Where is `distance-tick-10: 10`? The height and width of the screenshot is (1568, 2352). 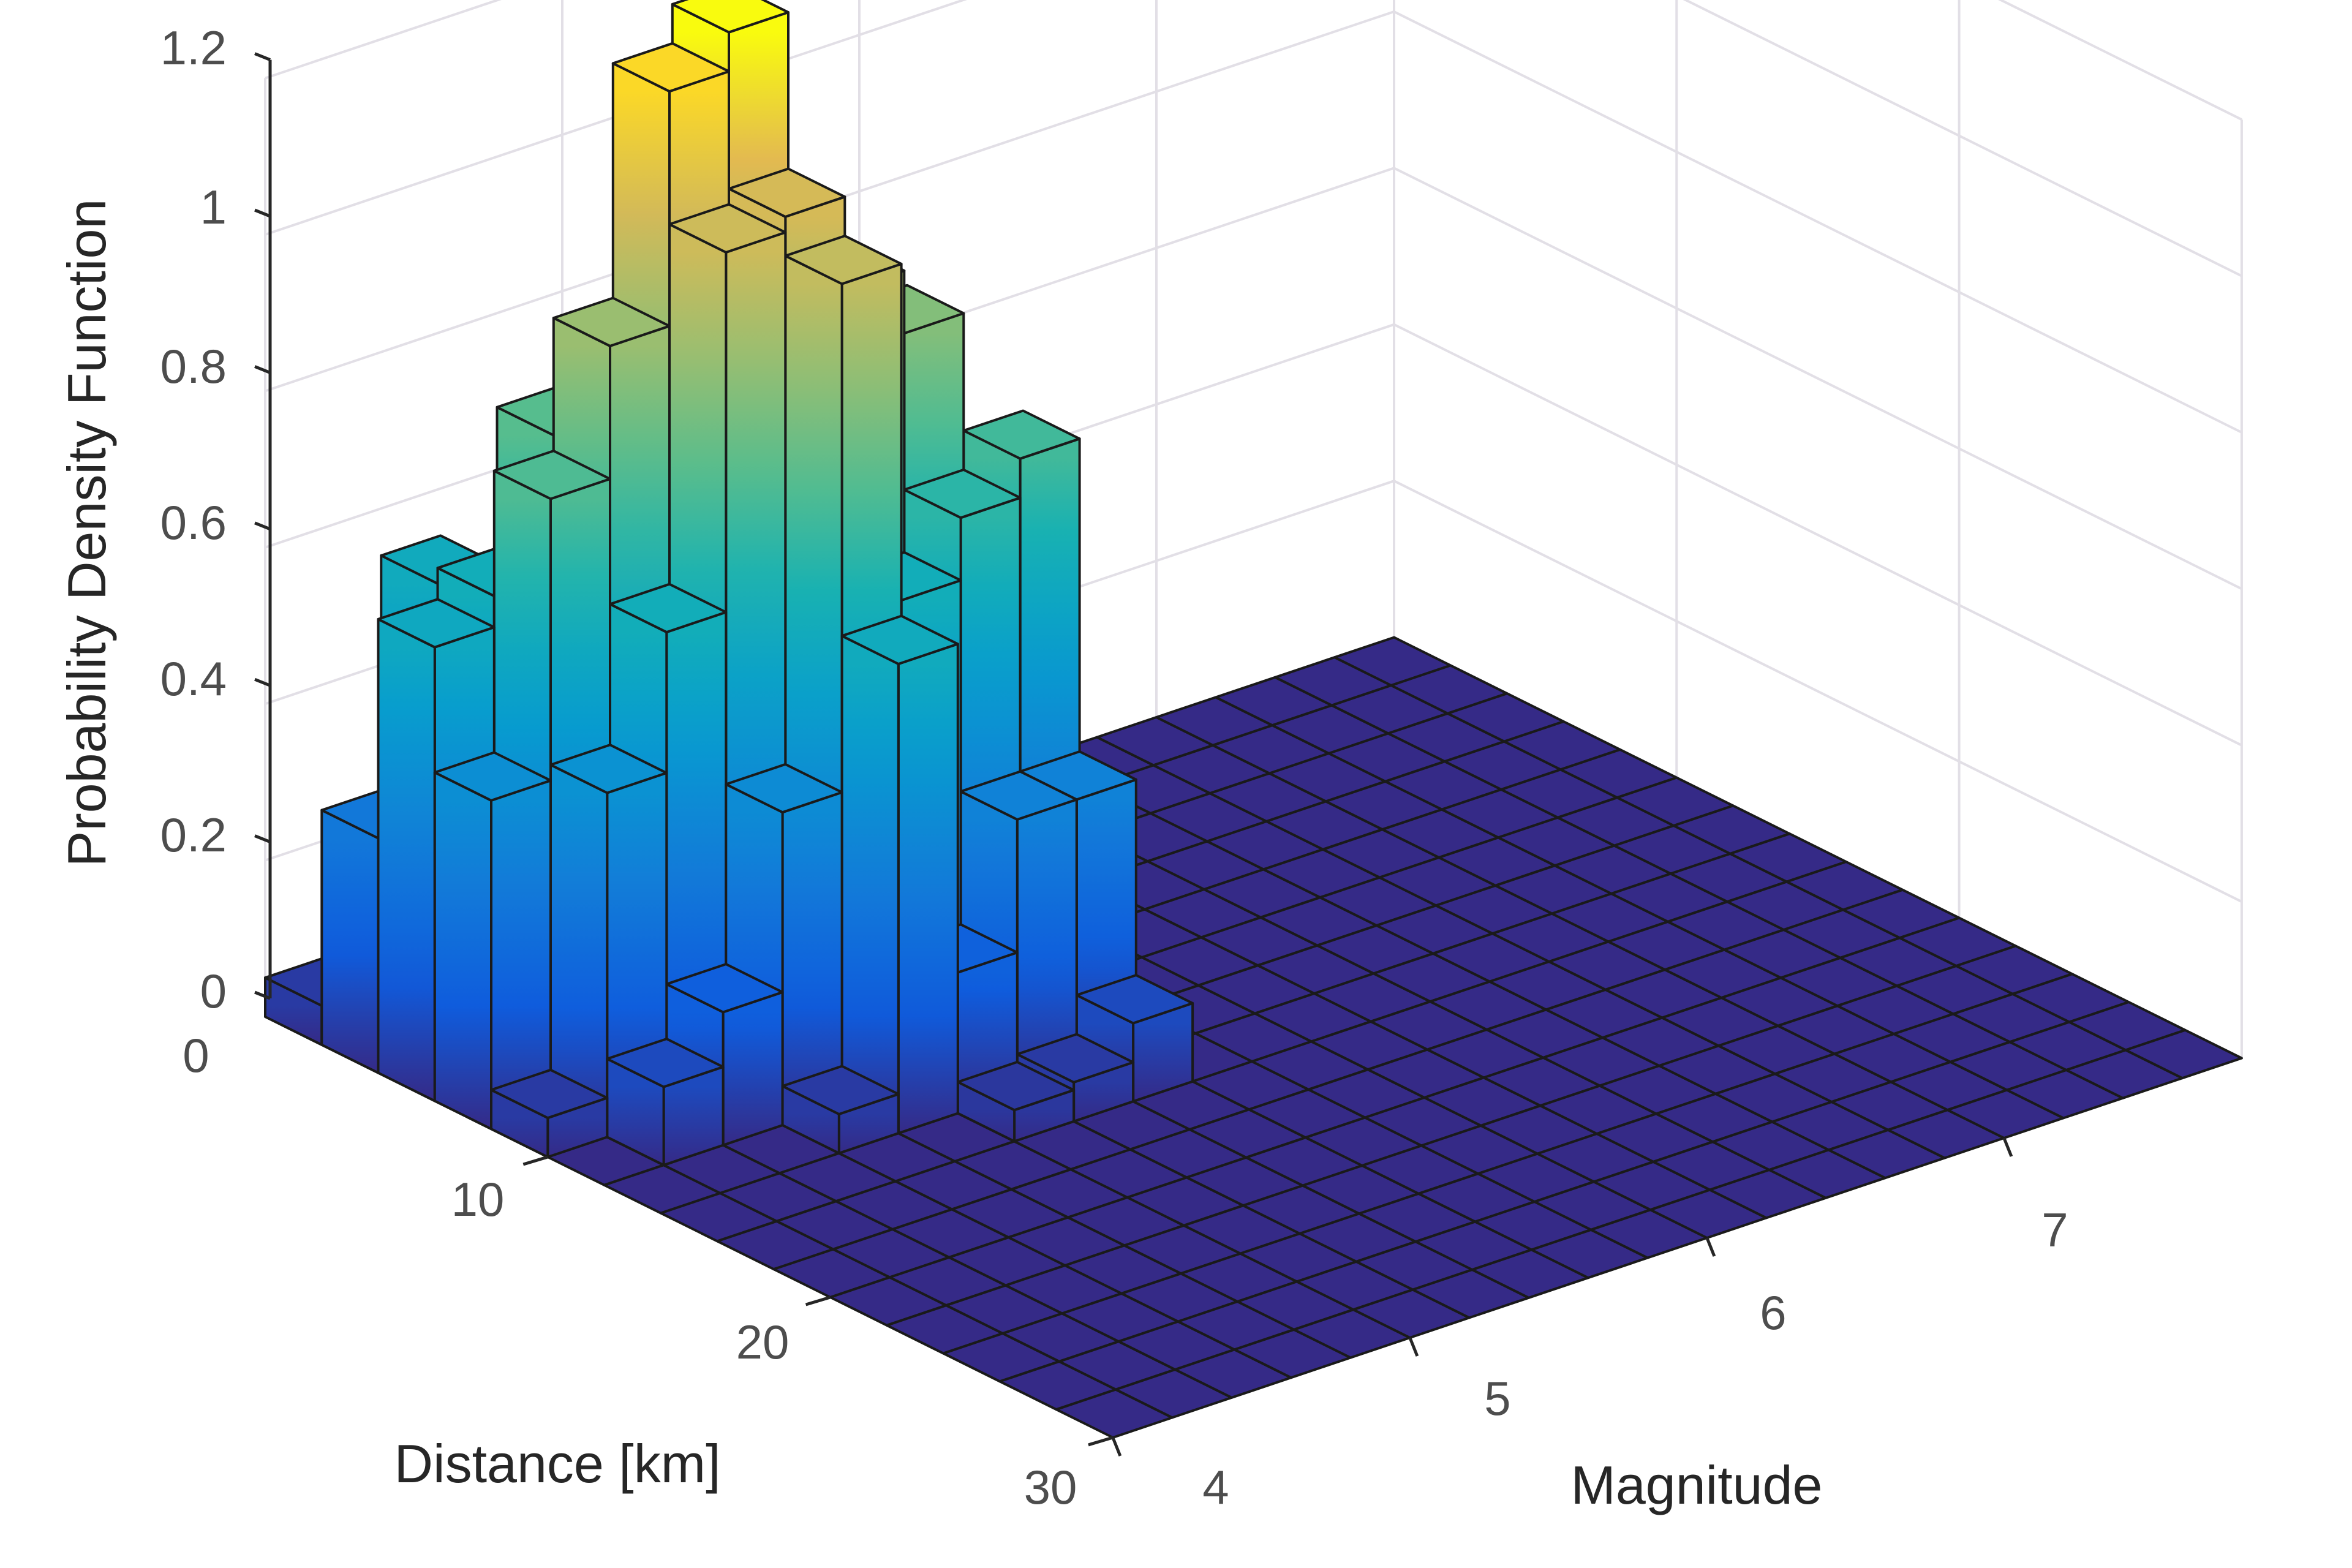
distance-tick-10: 10 is located at coordinates (478, 1199).